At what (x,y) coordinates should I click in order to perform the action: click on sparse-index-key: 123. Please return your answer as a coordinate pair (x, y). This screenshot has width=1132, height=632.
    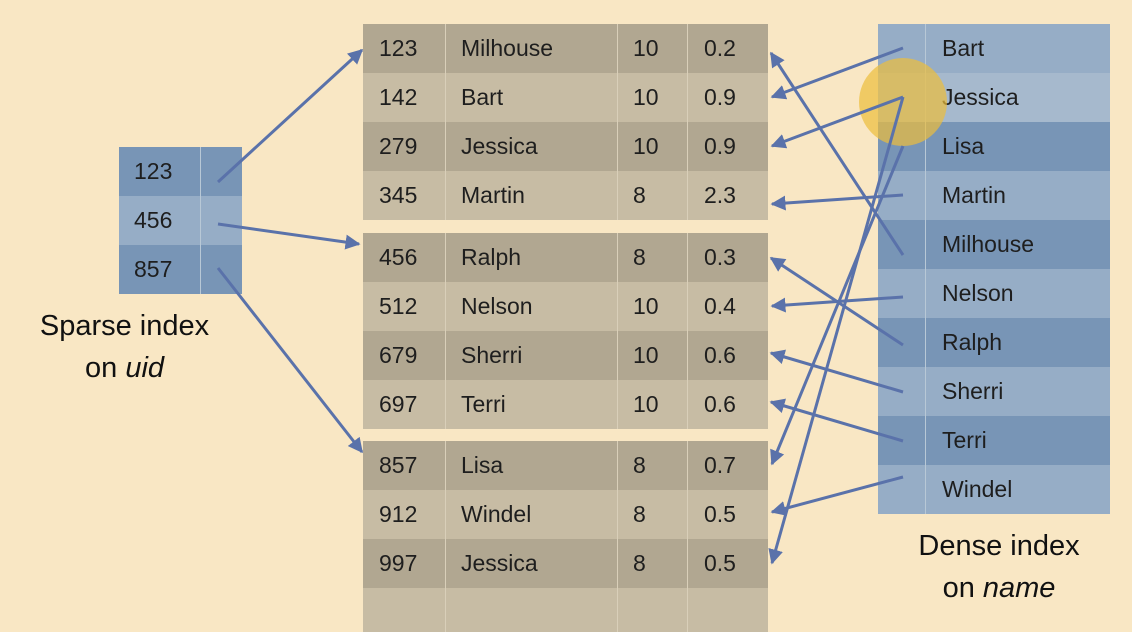
    Looking at the image, I should click on (153, 171).